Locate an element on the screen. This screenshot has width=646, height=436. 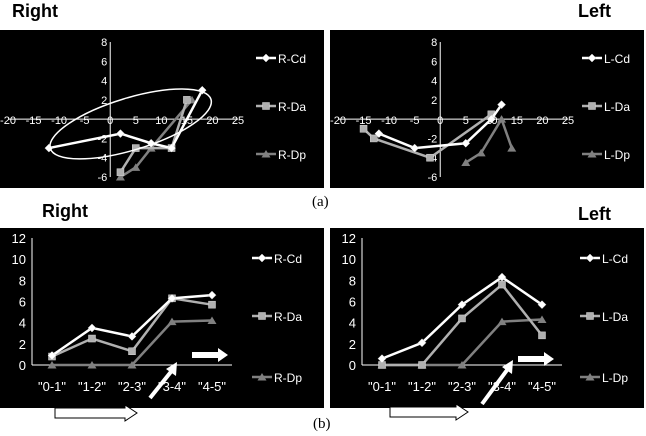
heading-bottom-right: Right is located at coordinates (65, 211).